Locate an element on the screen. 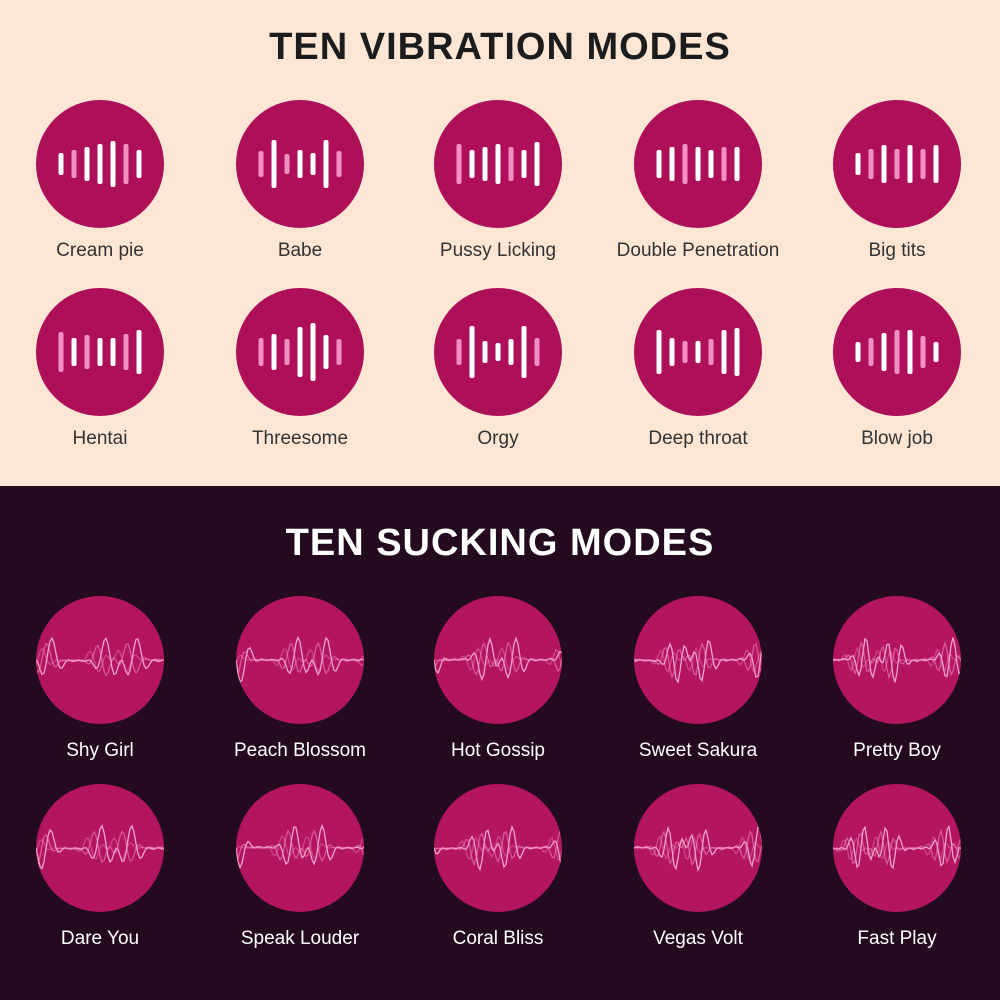  sucking-mode: Fast Play is located at coordinates (897, 867).